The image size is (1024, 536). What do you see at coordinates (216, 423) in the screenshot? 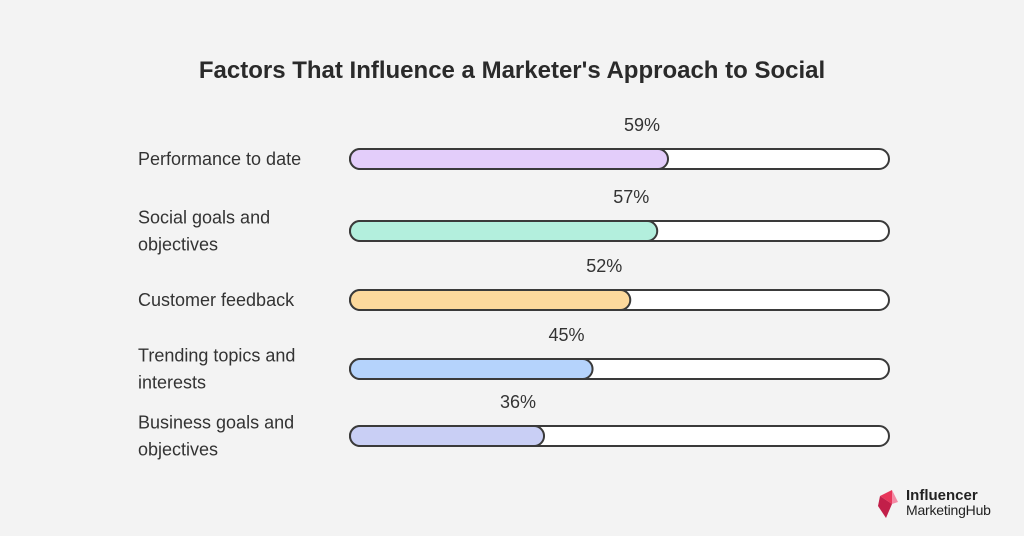
I see `category-label-line: Business goals and` at bounding box center [216, 423].